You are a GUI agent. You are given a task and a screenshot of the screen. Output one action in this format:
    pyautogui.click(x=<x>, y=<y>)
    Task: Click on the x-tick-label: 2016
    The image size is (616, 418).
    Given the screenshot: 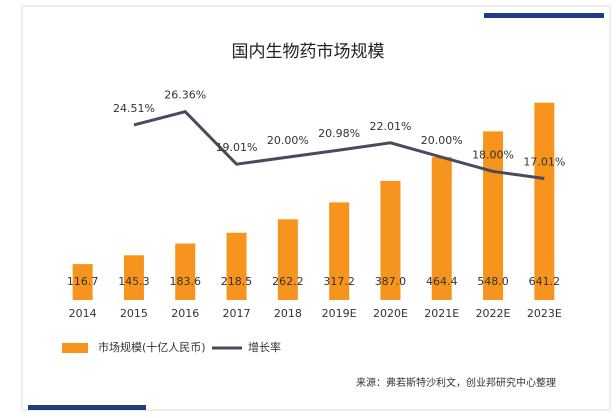 What is the action you would take?
    pyautogui.click(x=185, y=313)
    